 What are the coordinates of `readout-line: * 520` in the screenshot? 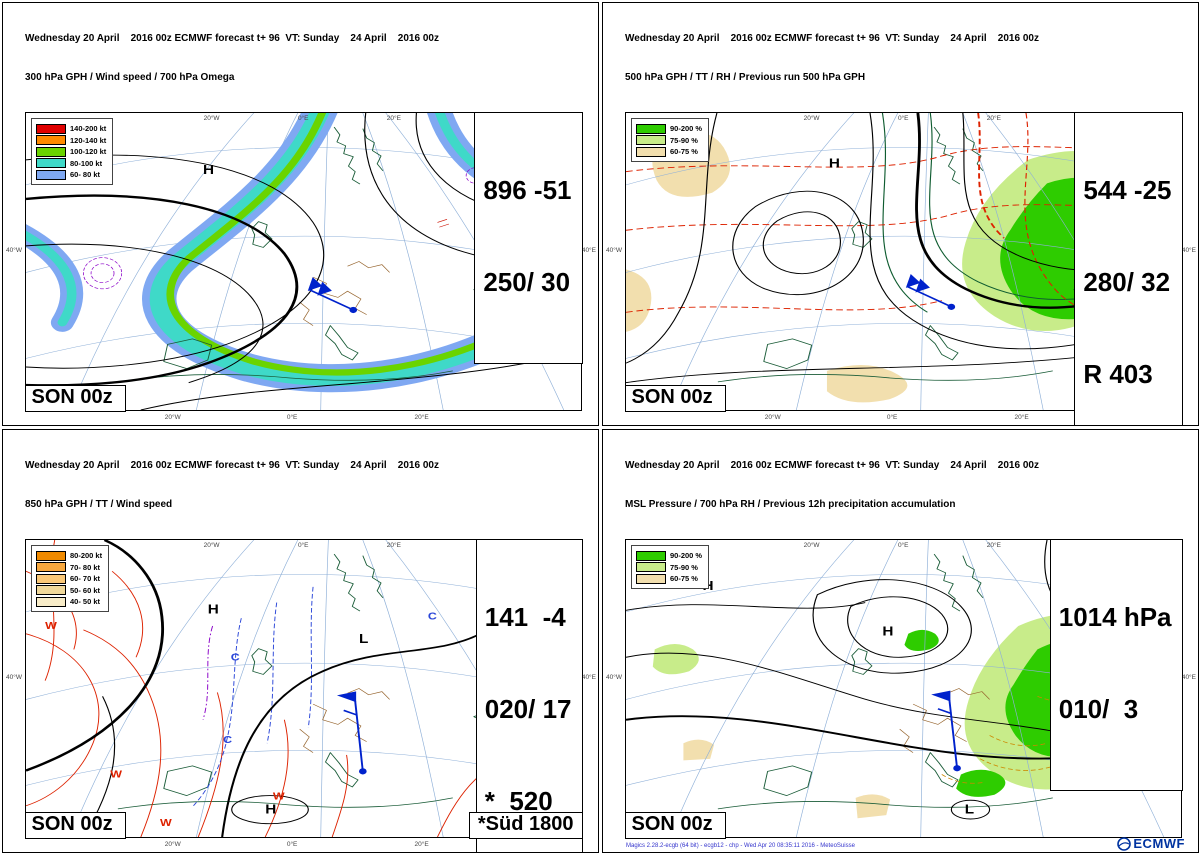 It's located at (518, 800).